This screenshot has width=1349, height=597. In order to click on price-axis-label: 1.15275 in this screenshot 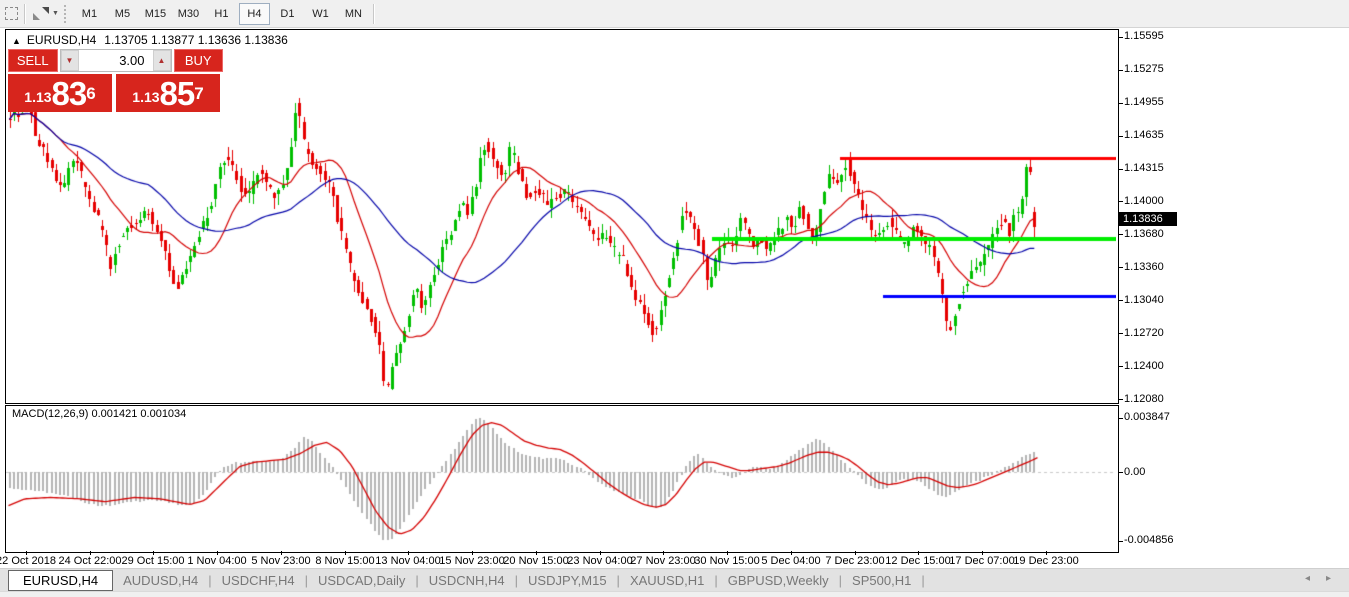, I will do `click(1144, 69)`.